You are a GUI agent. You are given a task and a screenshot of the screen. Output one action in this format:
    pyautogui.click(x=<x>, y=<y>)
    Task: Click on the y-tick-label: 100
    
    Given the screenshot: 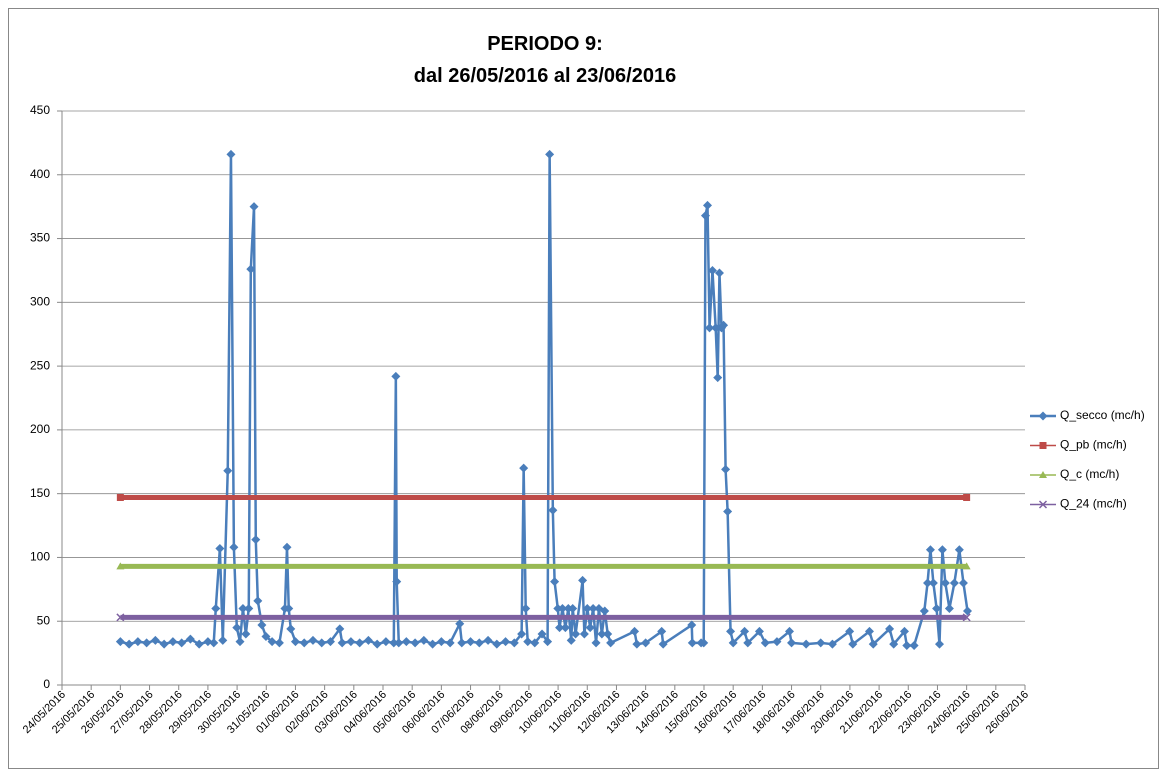 What is the action you would take?
    pyautogui.click(x=40, y=557)
    